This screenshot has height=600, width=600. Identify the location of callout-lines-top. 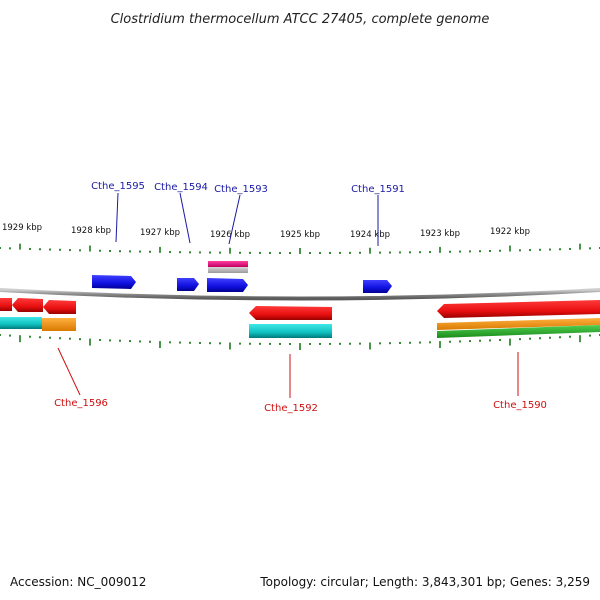
(247, 219).